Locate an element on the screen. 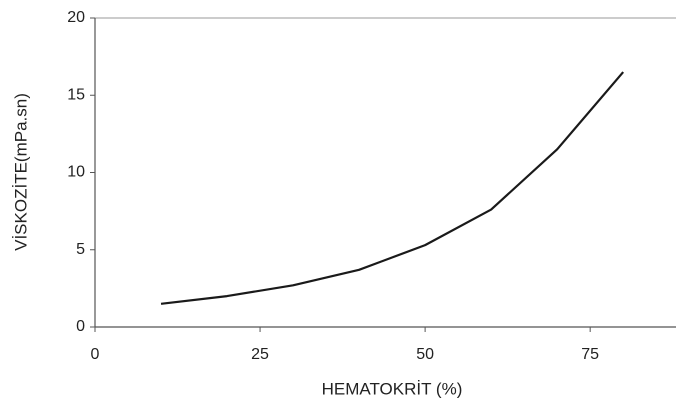  y-tick-label: 5 is located at coordinates (80, 249).